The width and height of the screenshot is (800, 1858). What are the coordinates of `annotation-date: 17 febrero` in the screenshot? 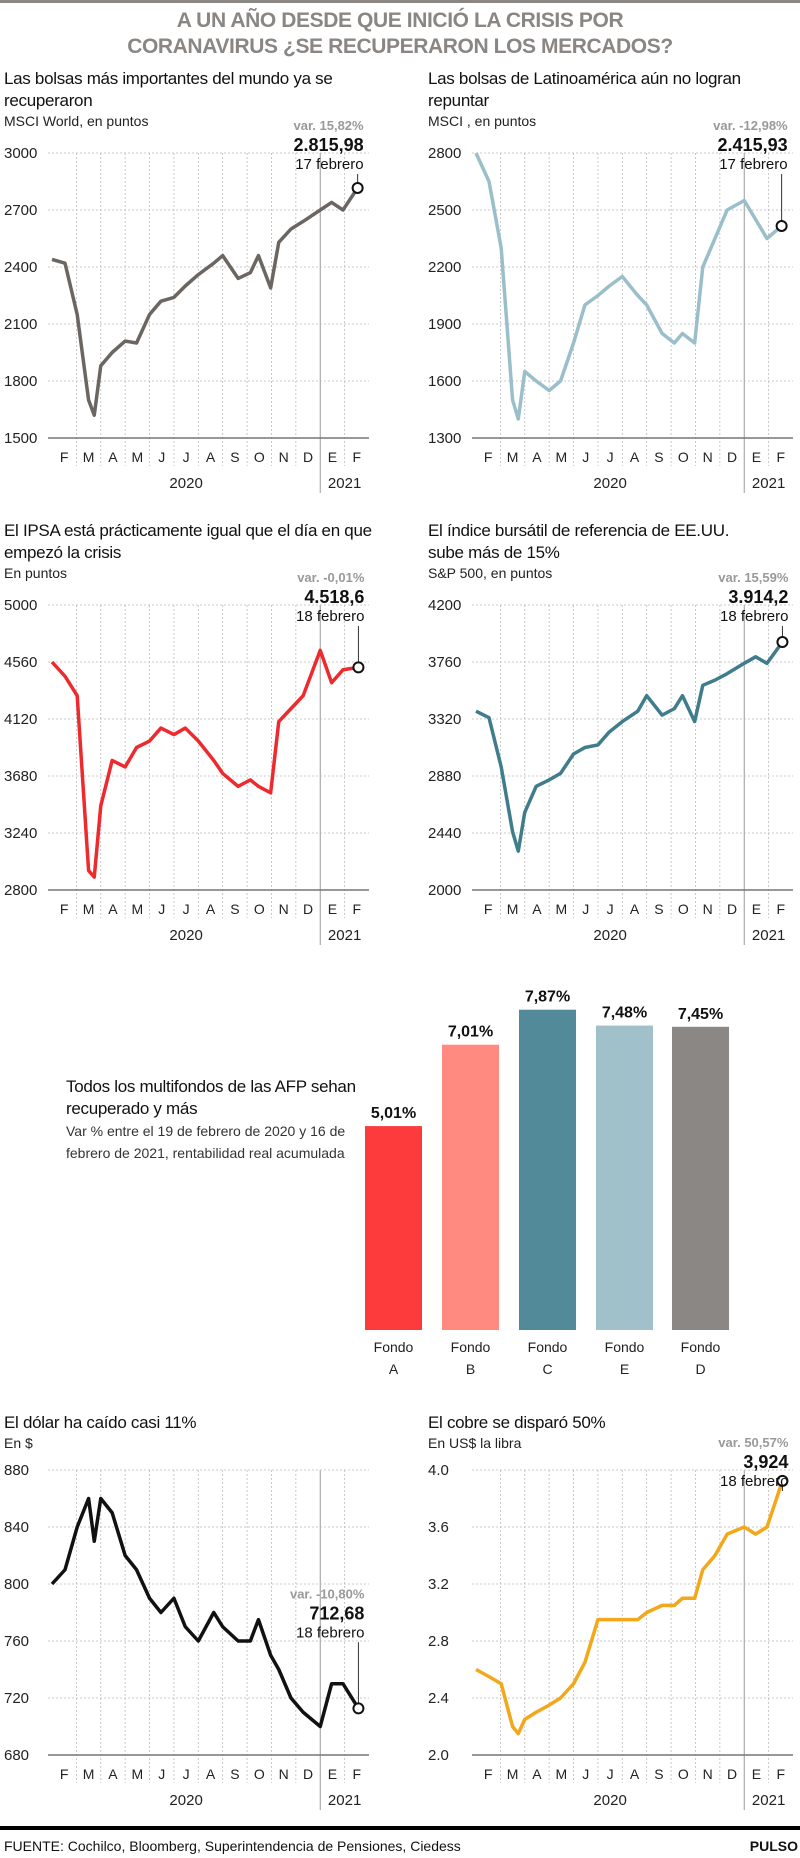 It's located at (329, 164).